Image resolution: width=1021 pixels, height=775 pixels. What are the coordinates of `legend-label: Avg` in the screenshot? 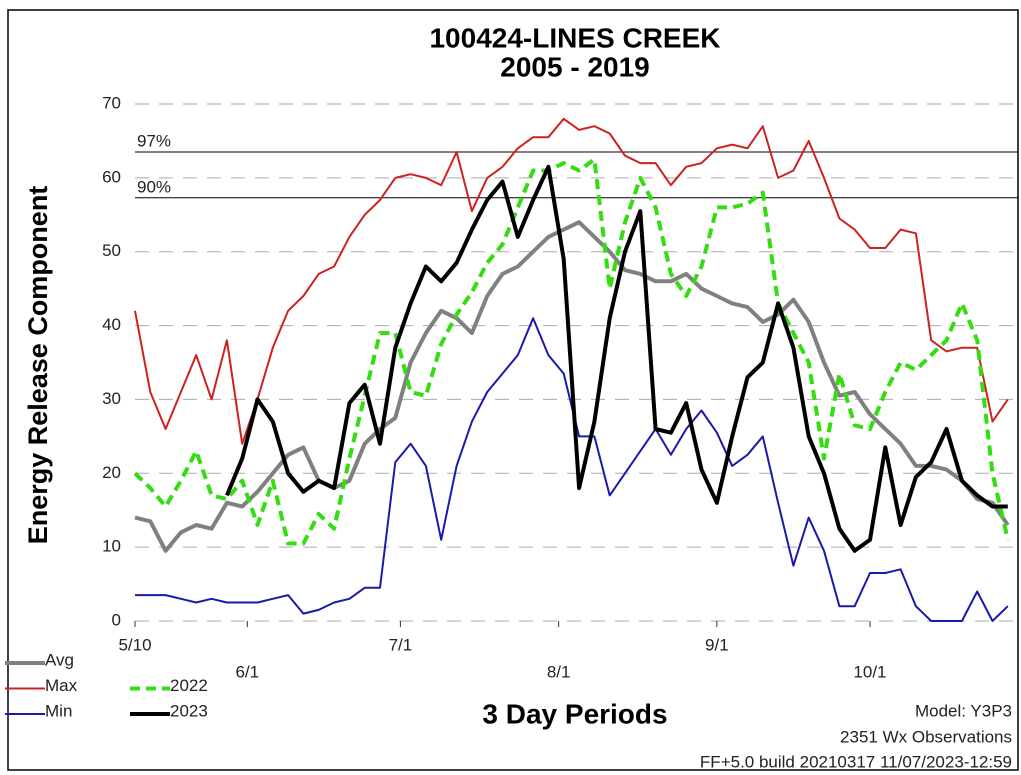 It's located at (59, 659).